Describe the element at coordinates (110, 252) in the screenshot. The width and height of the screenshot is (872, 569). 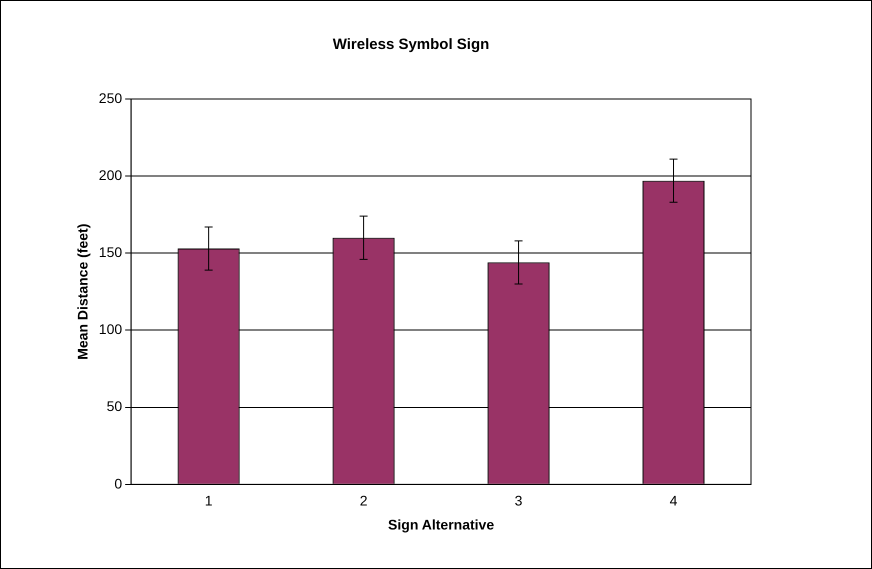
I see `y-tick-label: 150` at that location.